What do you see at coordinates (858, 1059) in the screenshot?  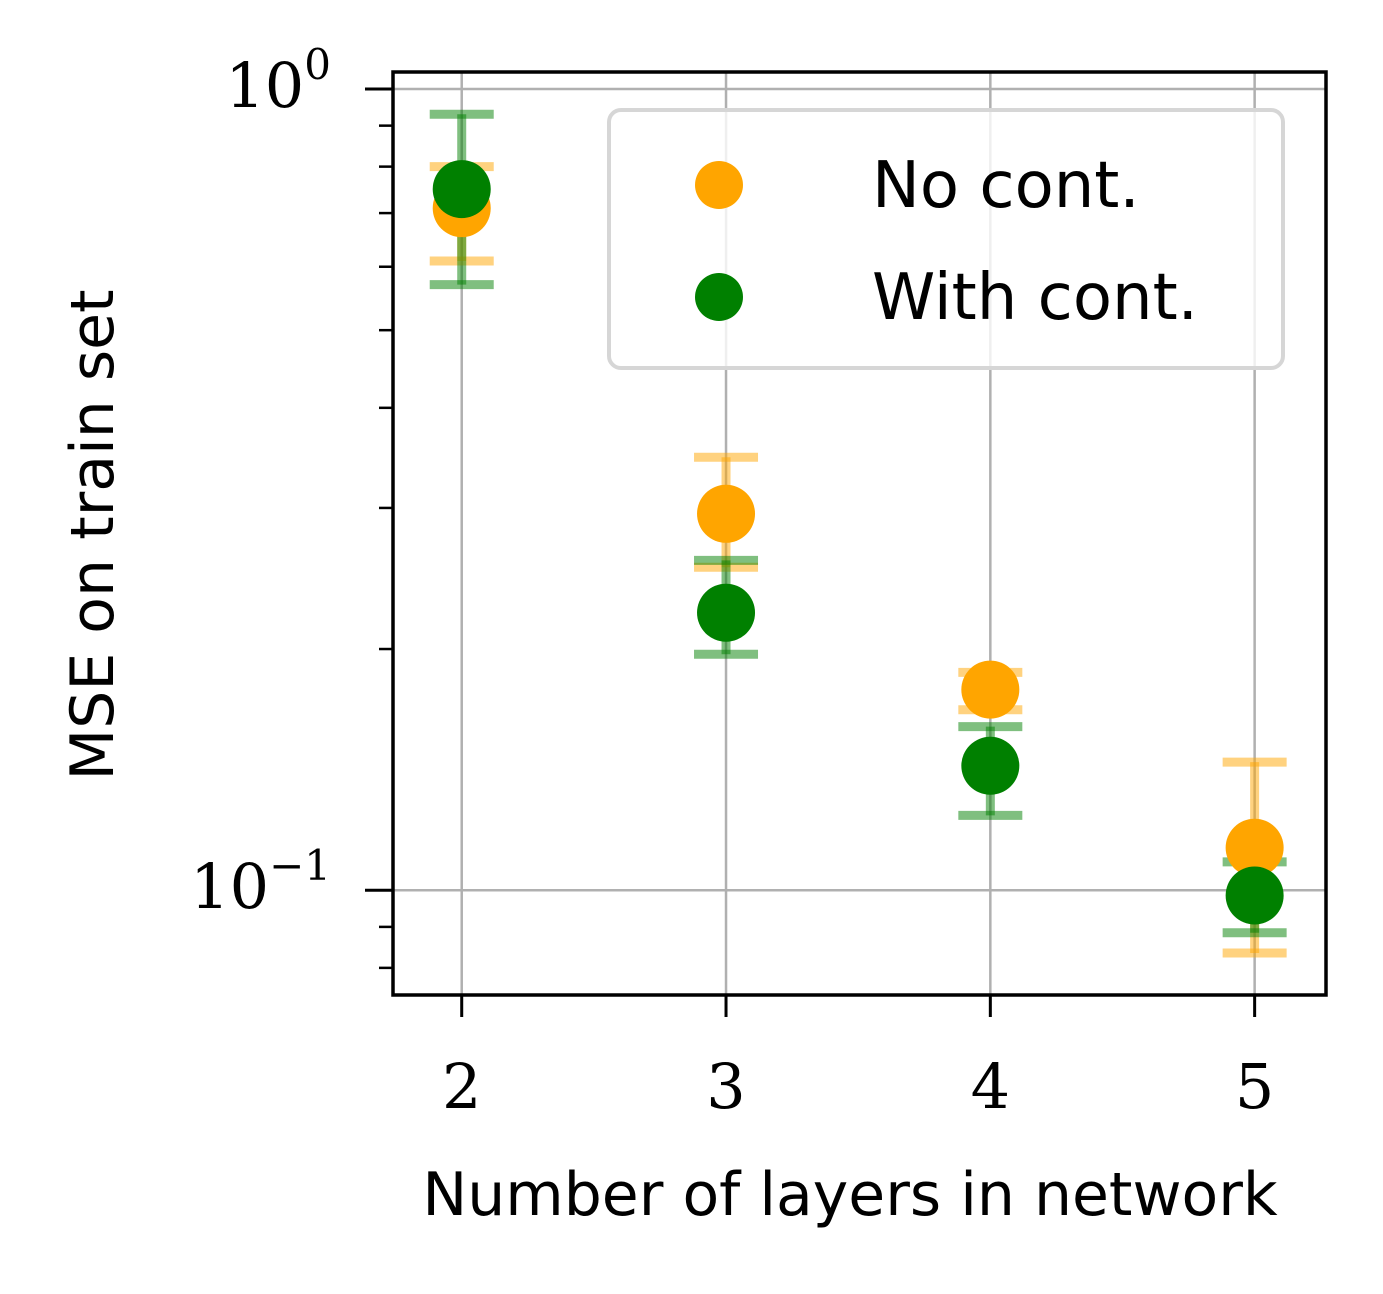 I see `x-axis-ticks: 2 3 4 5` at bounding box center [858, 1059].